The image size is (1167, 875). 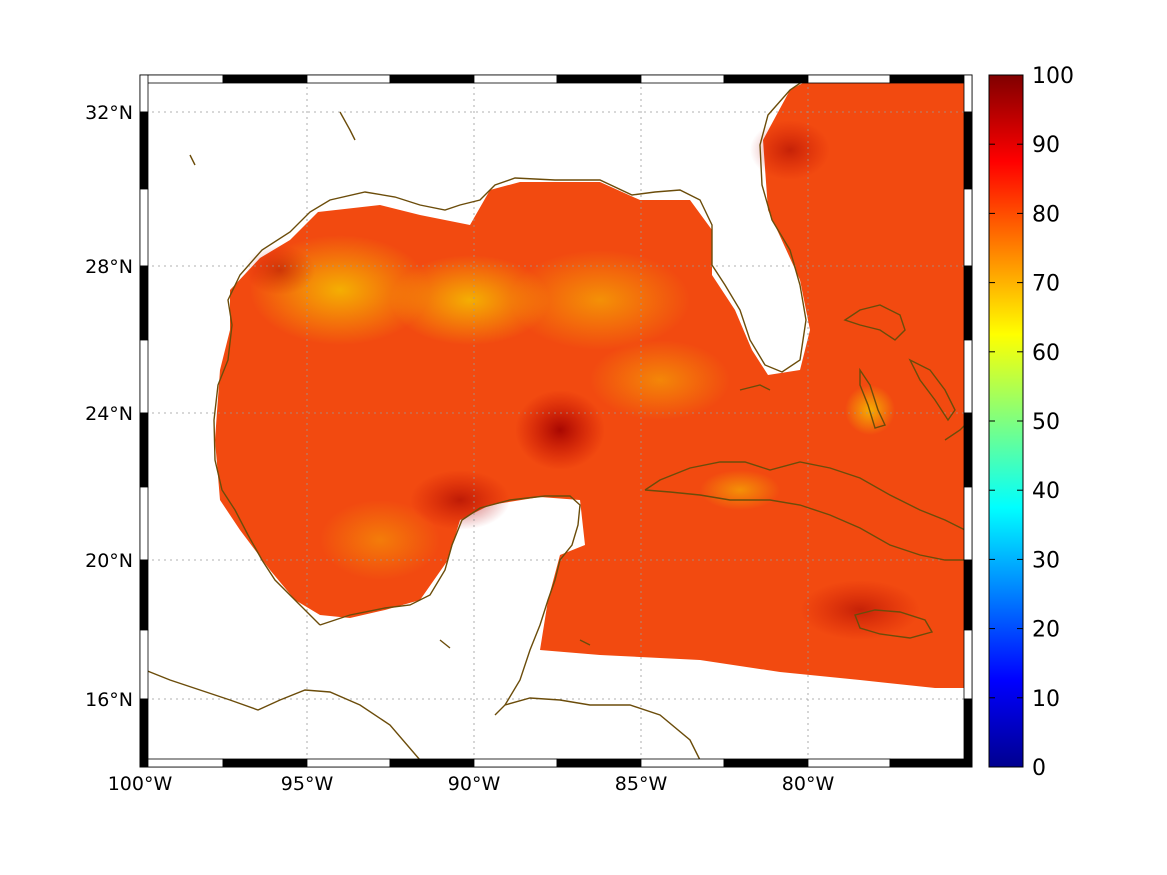 What do you see at coordinates (1046, 491) in the screenshot?
I see `colorbar-tick-label: 40` at bounding box center [1046, 491].